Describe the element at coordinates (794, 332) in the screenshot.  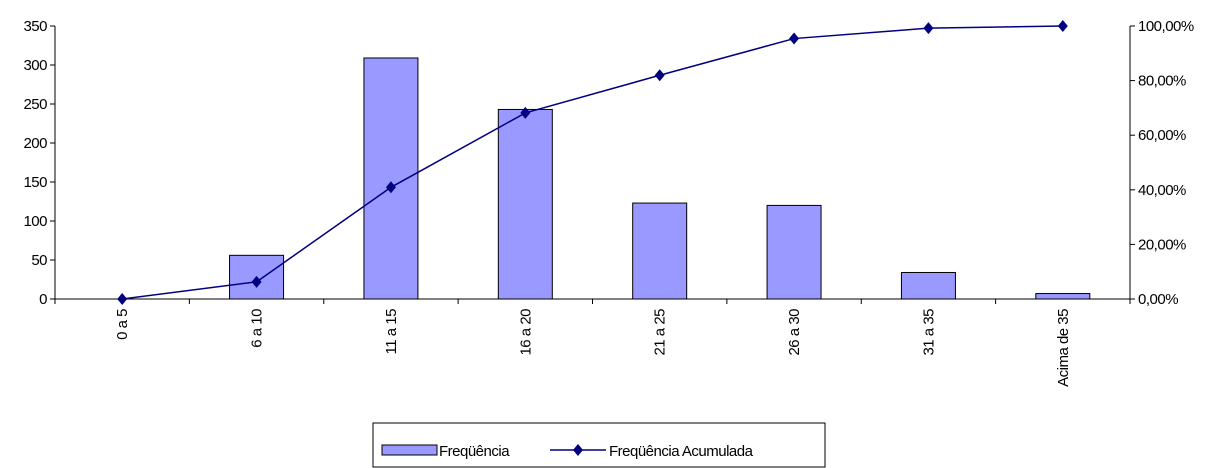
I see `x-tick-label: 26 a 30` at that location.